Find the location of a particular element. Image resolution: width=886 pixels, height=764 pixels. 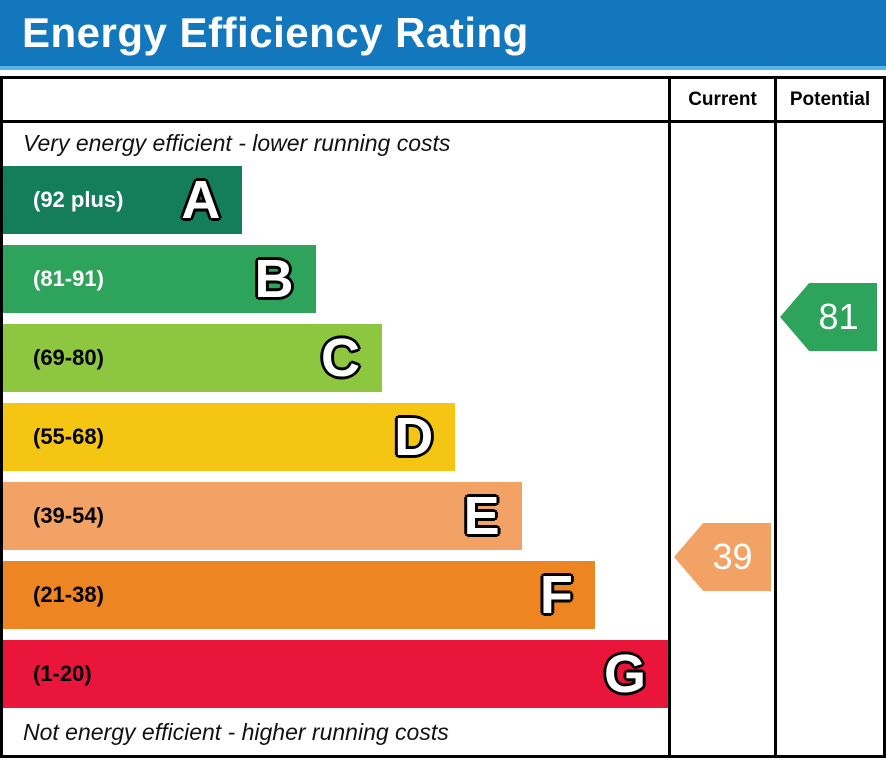

band-letter: F is located at coordinates (556, 595).